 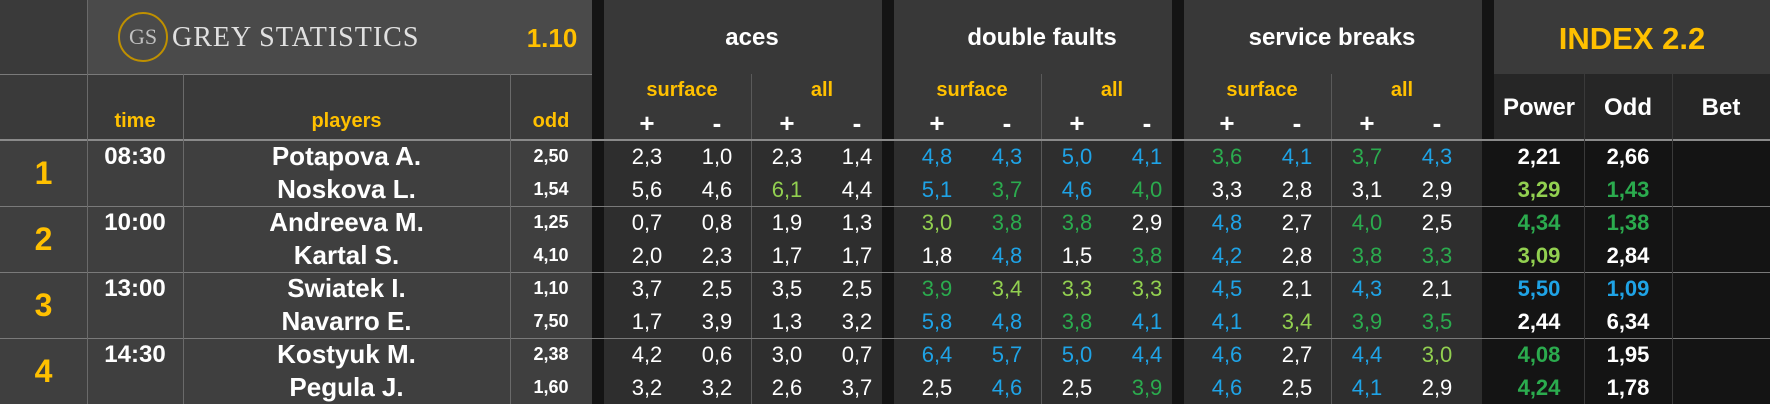 What do you see at coordinates (1367, 122) in the screenshot?
I see `service-breaks-all-plus-header: +` at bounding box center [1367, 122].